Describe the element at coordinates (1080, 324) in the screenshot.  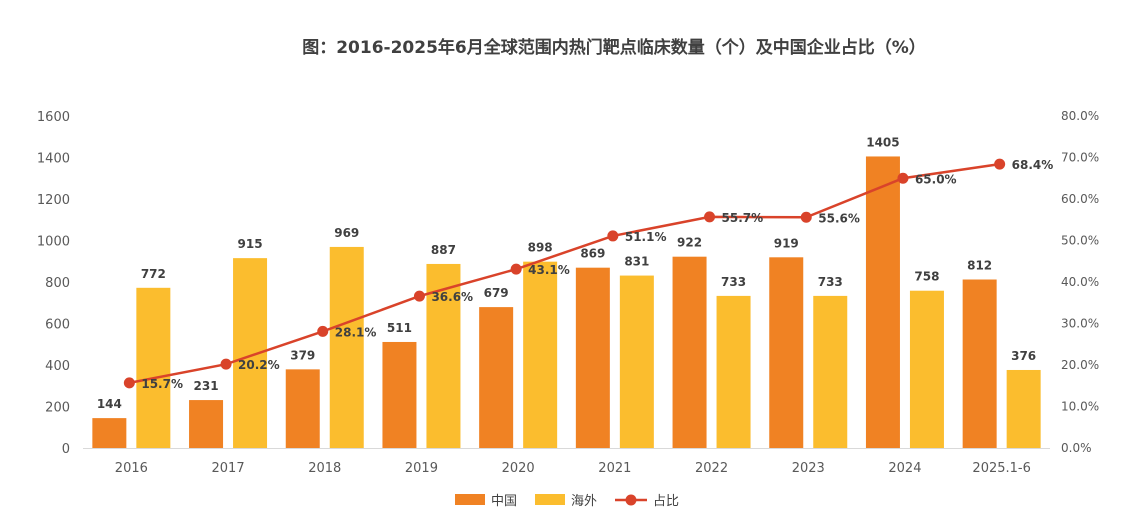
I see `y-right-tick-label: 30.0%` at that location.